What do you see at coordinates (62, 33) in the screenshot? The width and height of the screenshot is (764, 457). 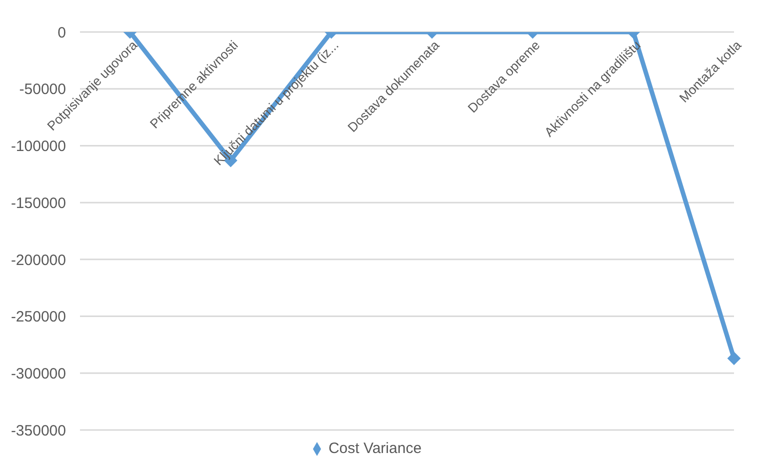 I see `y-tick-label: 0` at bounding box center [62, 33].